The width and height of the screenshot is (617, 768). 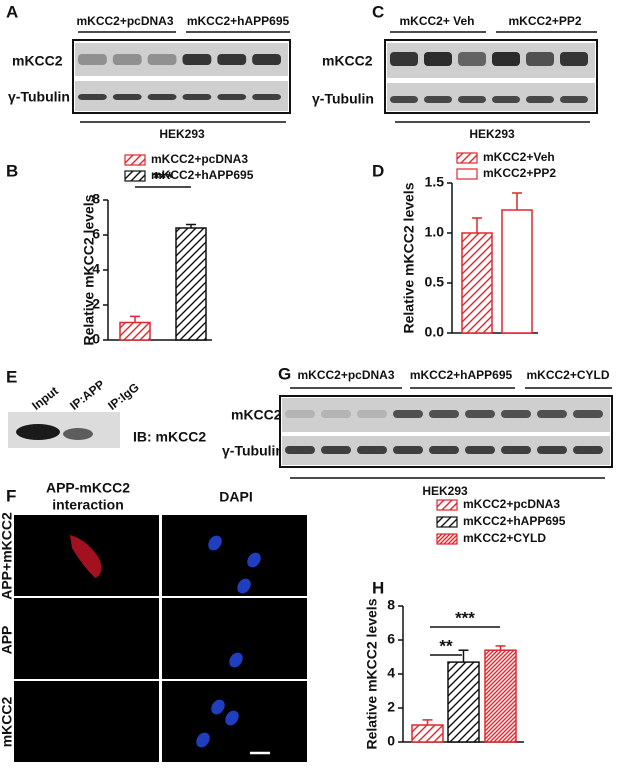 What do you see at coordinates (378, 587) in the screenshot?
I see `panel-letter: H` at bounding box center [378, 587].